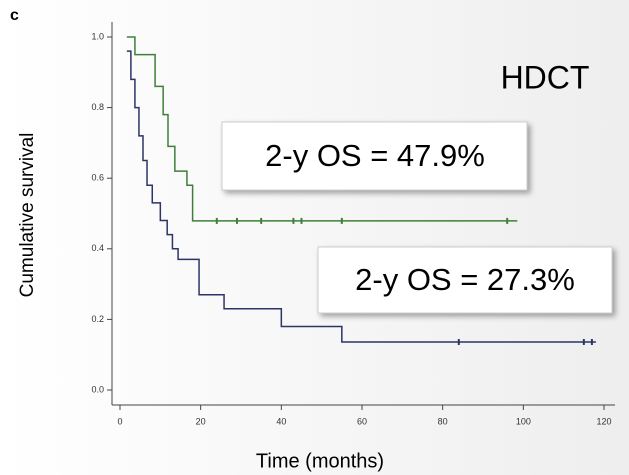 This screenshot has width=629, height=475. Describe the element at coordinates (320, 461) in the screenshot. I see `x-axis-label: Time (months)` at that location.